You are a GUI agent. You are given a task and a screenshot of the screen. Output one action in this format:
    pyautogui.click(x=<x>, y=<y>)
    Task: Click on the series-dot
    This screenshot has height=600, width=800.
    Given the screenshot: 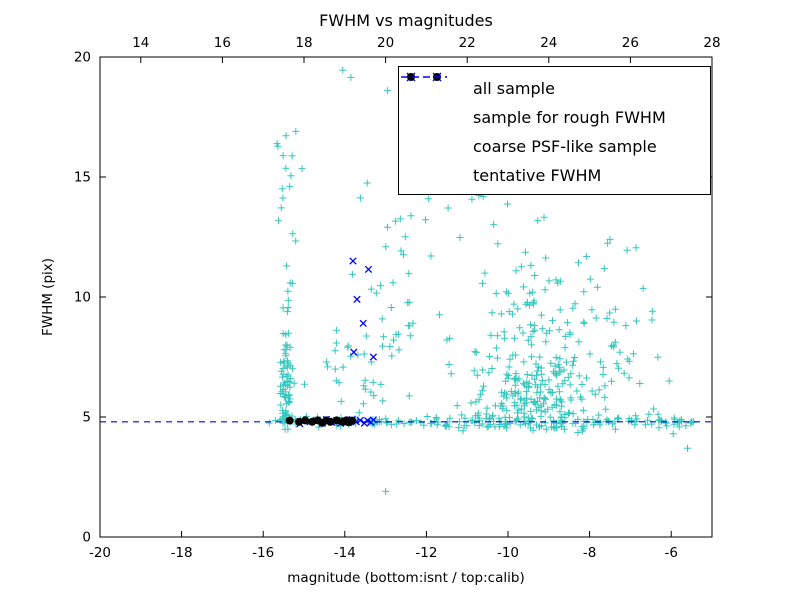 What is the action you would take?
    pyautogui.click(x=321, y=421)
    